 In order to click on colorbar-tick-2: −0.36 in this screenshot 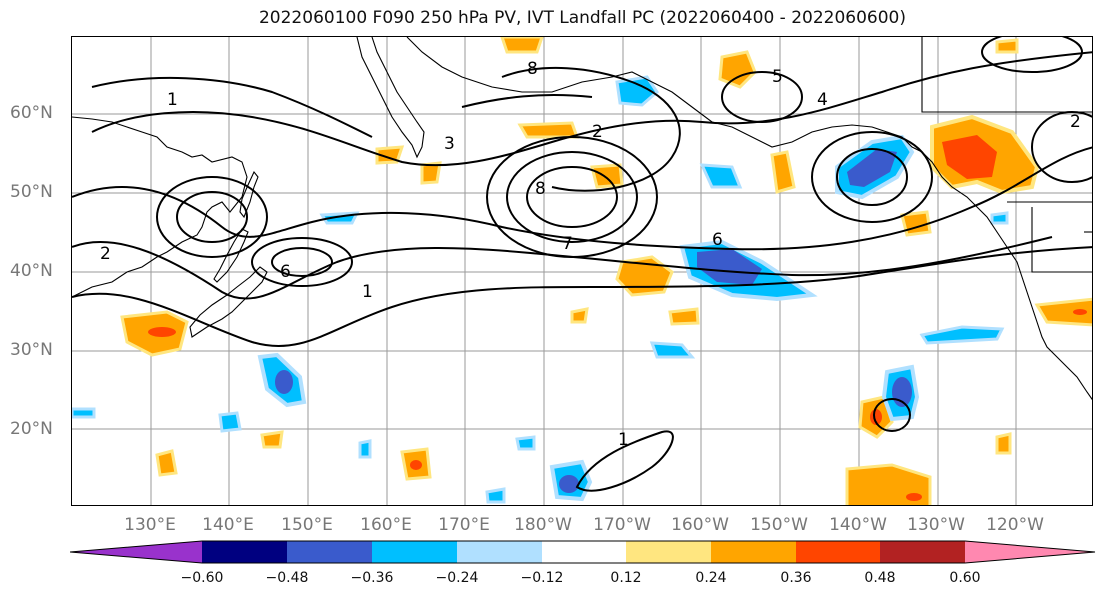, I will do `click(372, 578)`.